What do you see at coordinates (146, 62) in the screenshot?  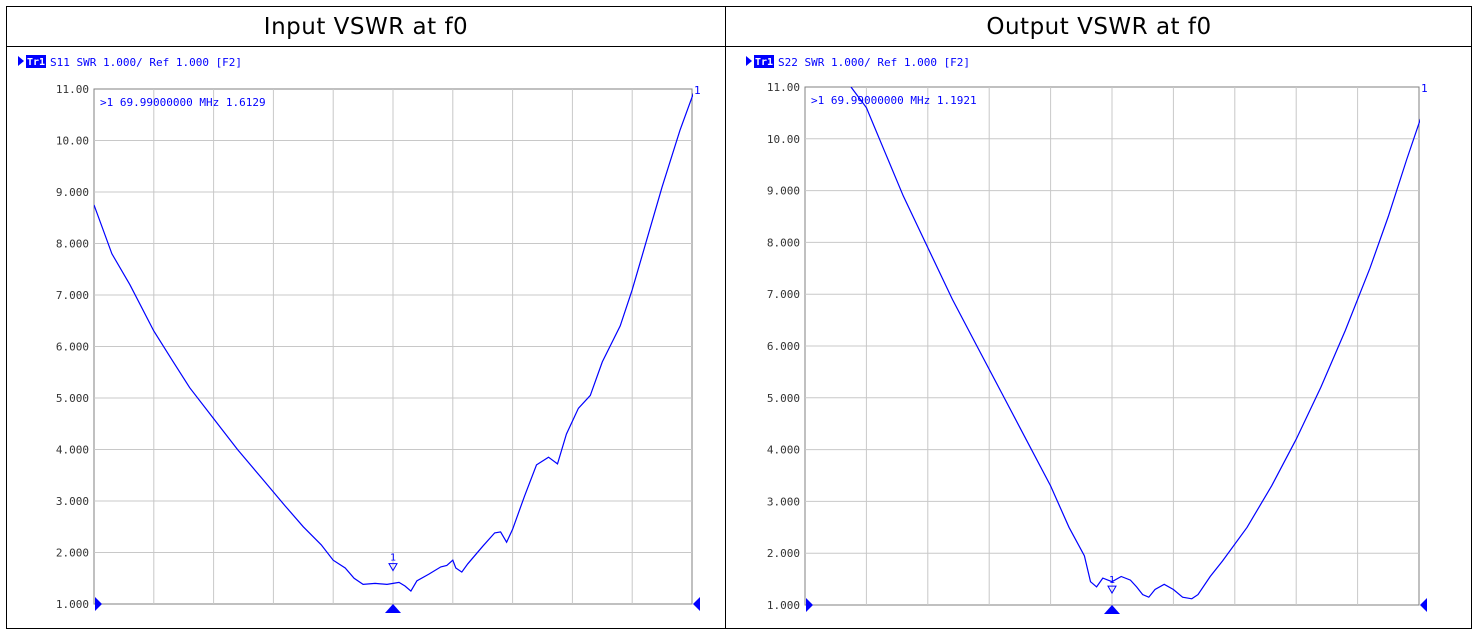 I see `trace-status-line: S11 SWR 1.000/ Ref 1.000 [F2]` at bounding box center [146, 62].